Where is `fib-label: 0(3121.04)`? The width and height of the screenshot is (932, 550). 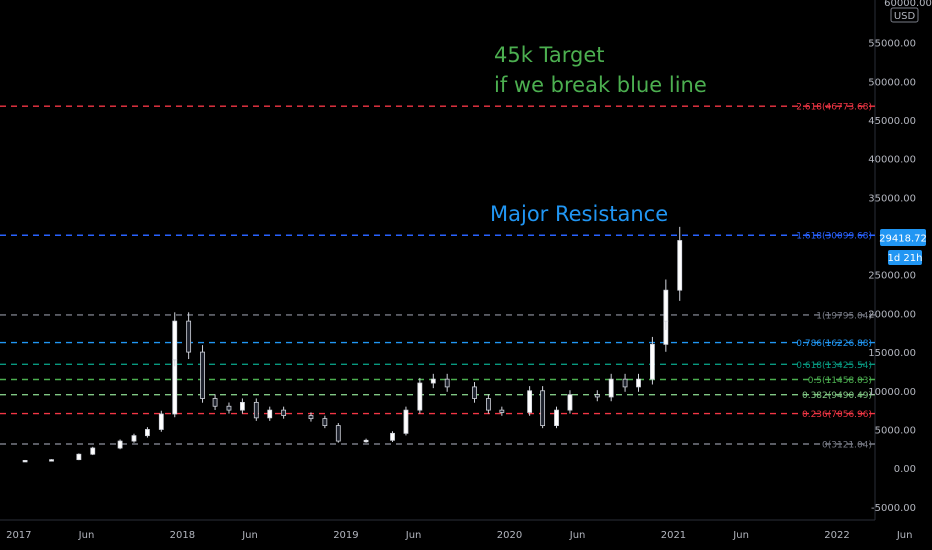
fib-label: 0(3121.04) is located at coordinates (847, 446).